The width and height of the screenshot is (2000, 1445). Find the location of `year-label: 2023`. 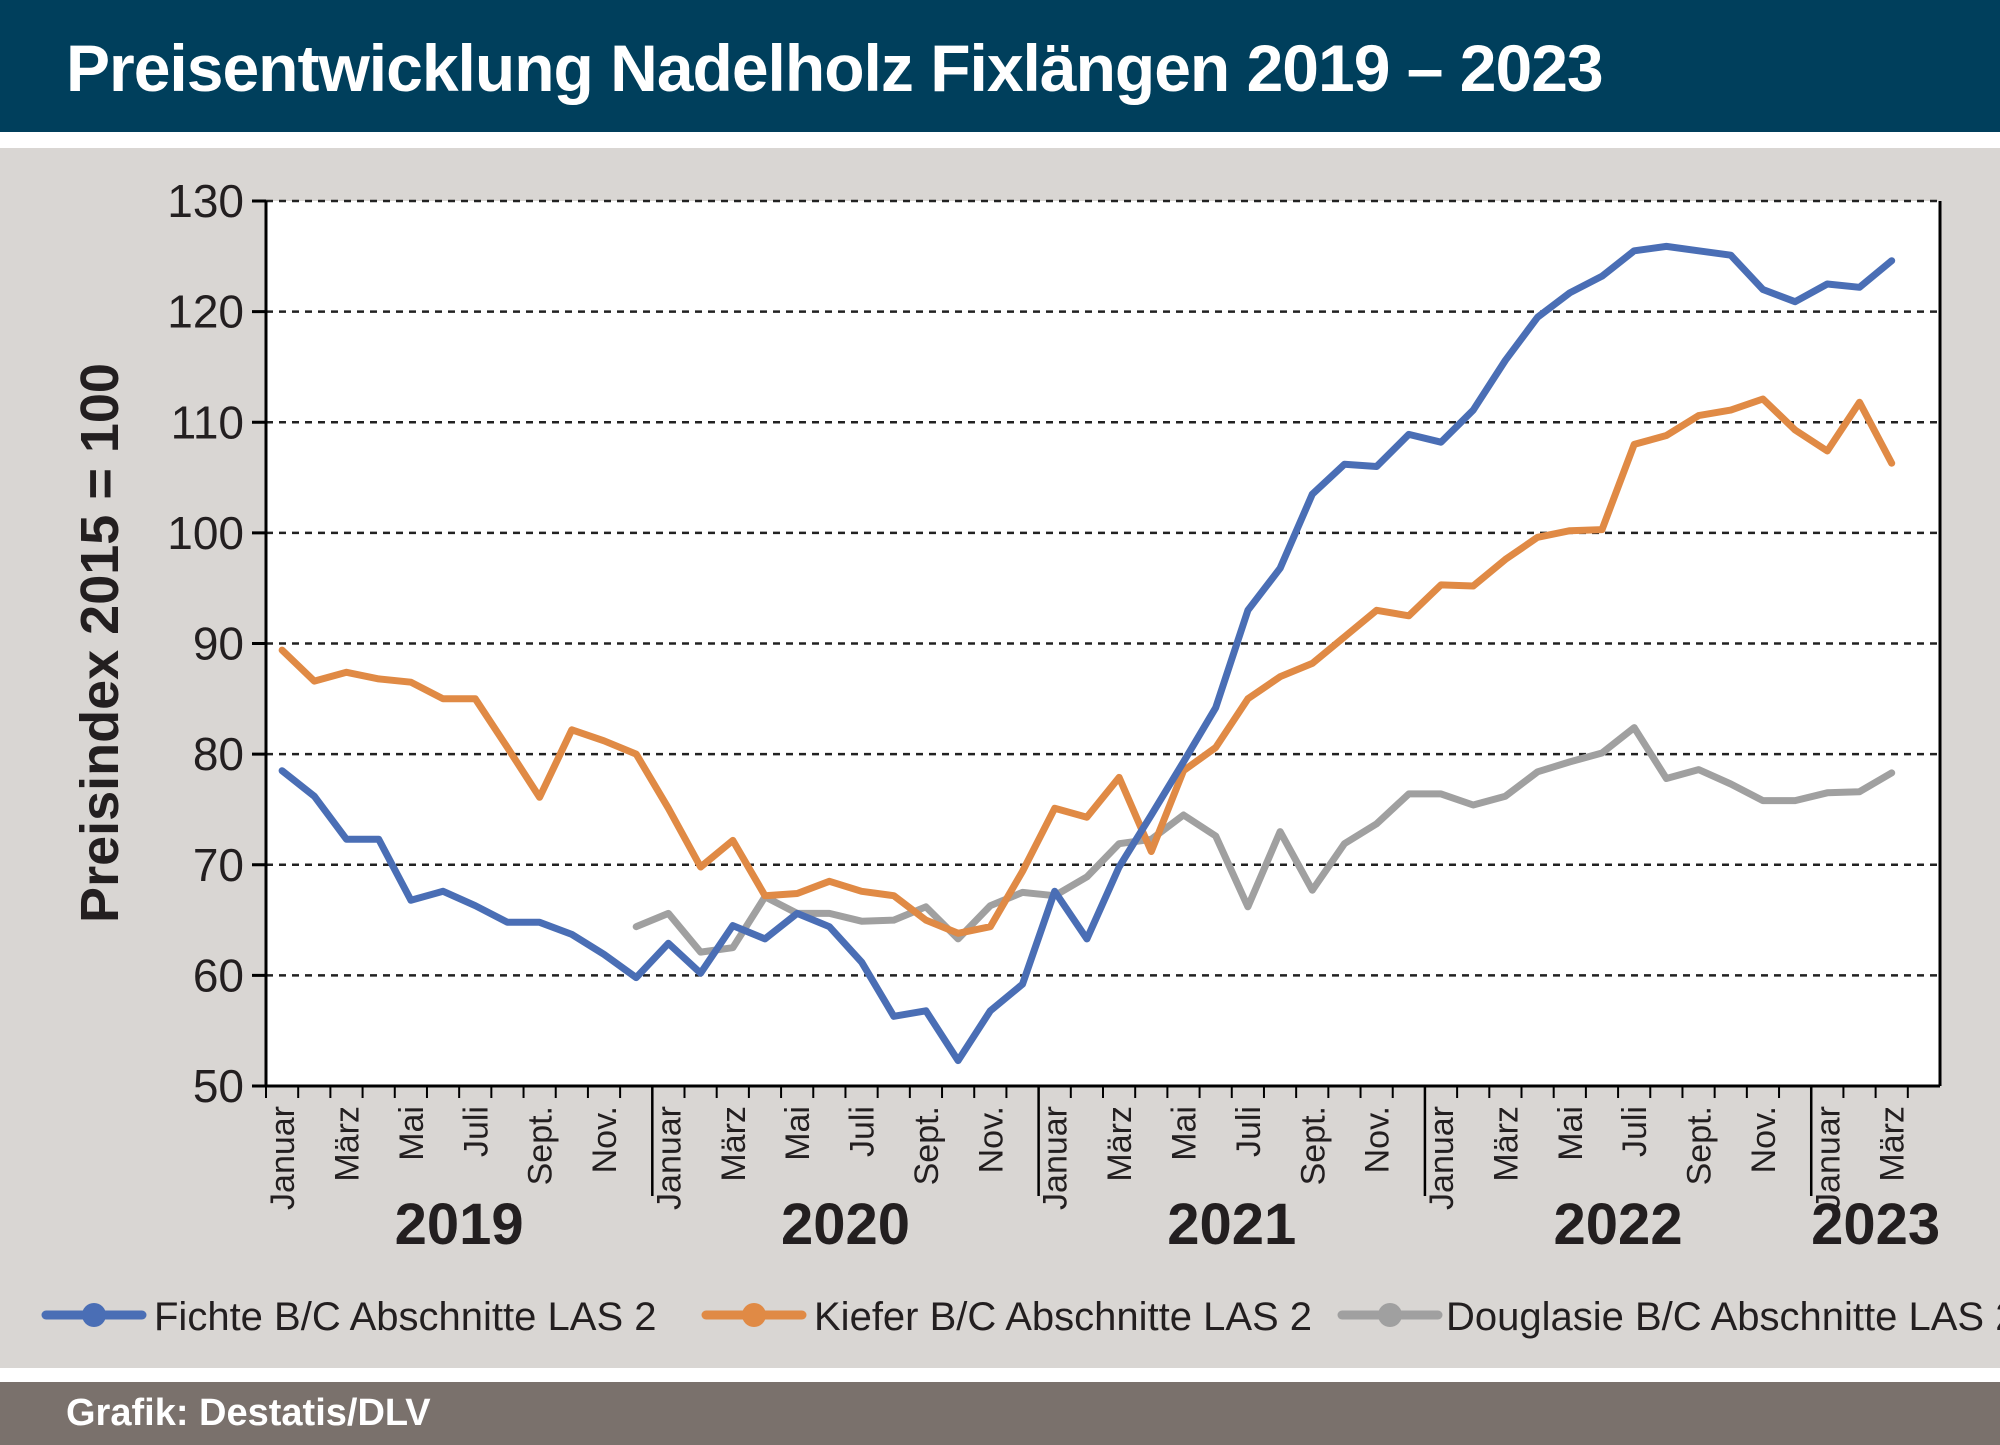

year-label: 2023 is located at coordinates (1875, 1224).